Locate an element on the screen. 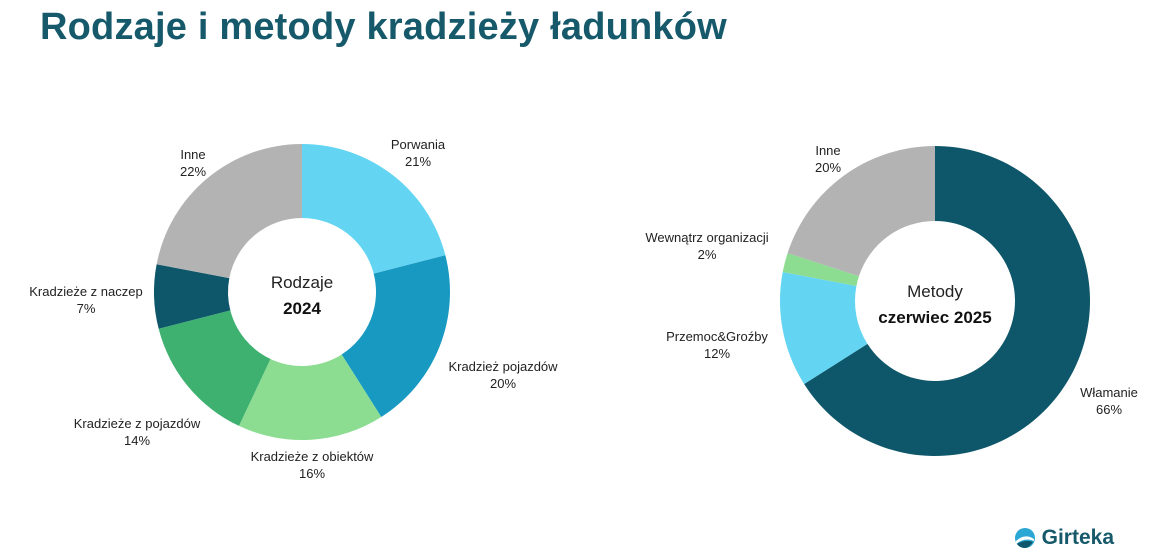 The height and width of the screenshot is (560, 1156). slice-kradziez-e-z-naczep is located at coordinates (192, 296).